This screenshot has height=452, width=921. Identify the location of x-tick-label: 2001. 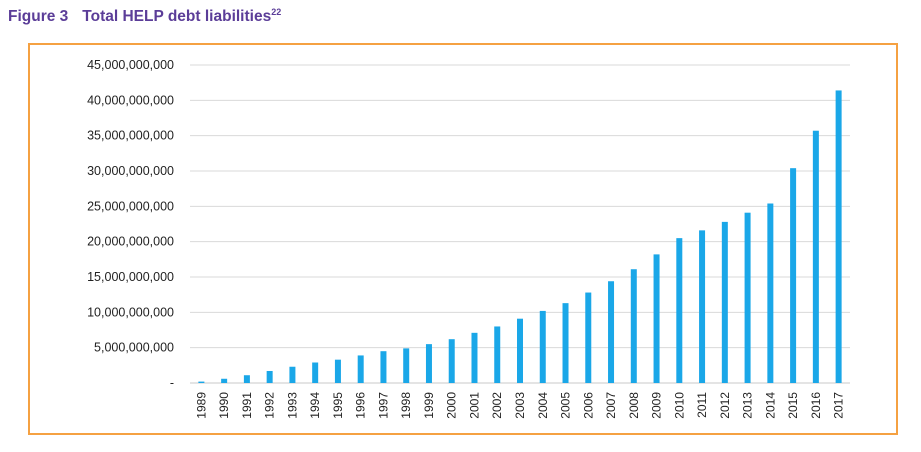
(474, 405).